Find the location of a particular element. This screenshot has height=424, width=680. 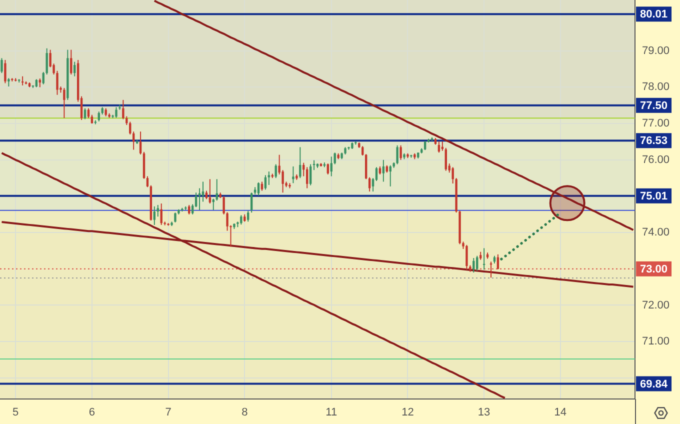

x-tick-label: 14 is located at coordinates (560, 412).